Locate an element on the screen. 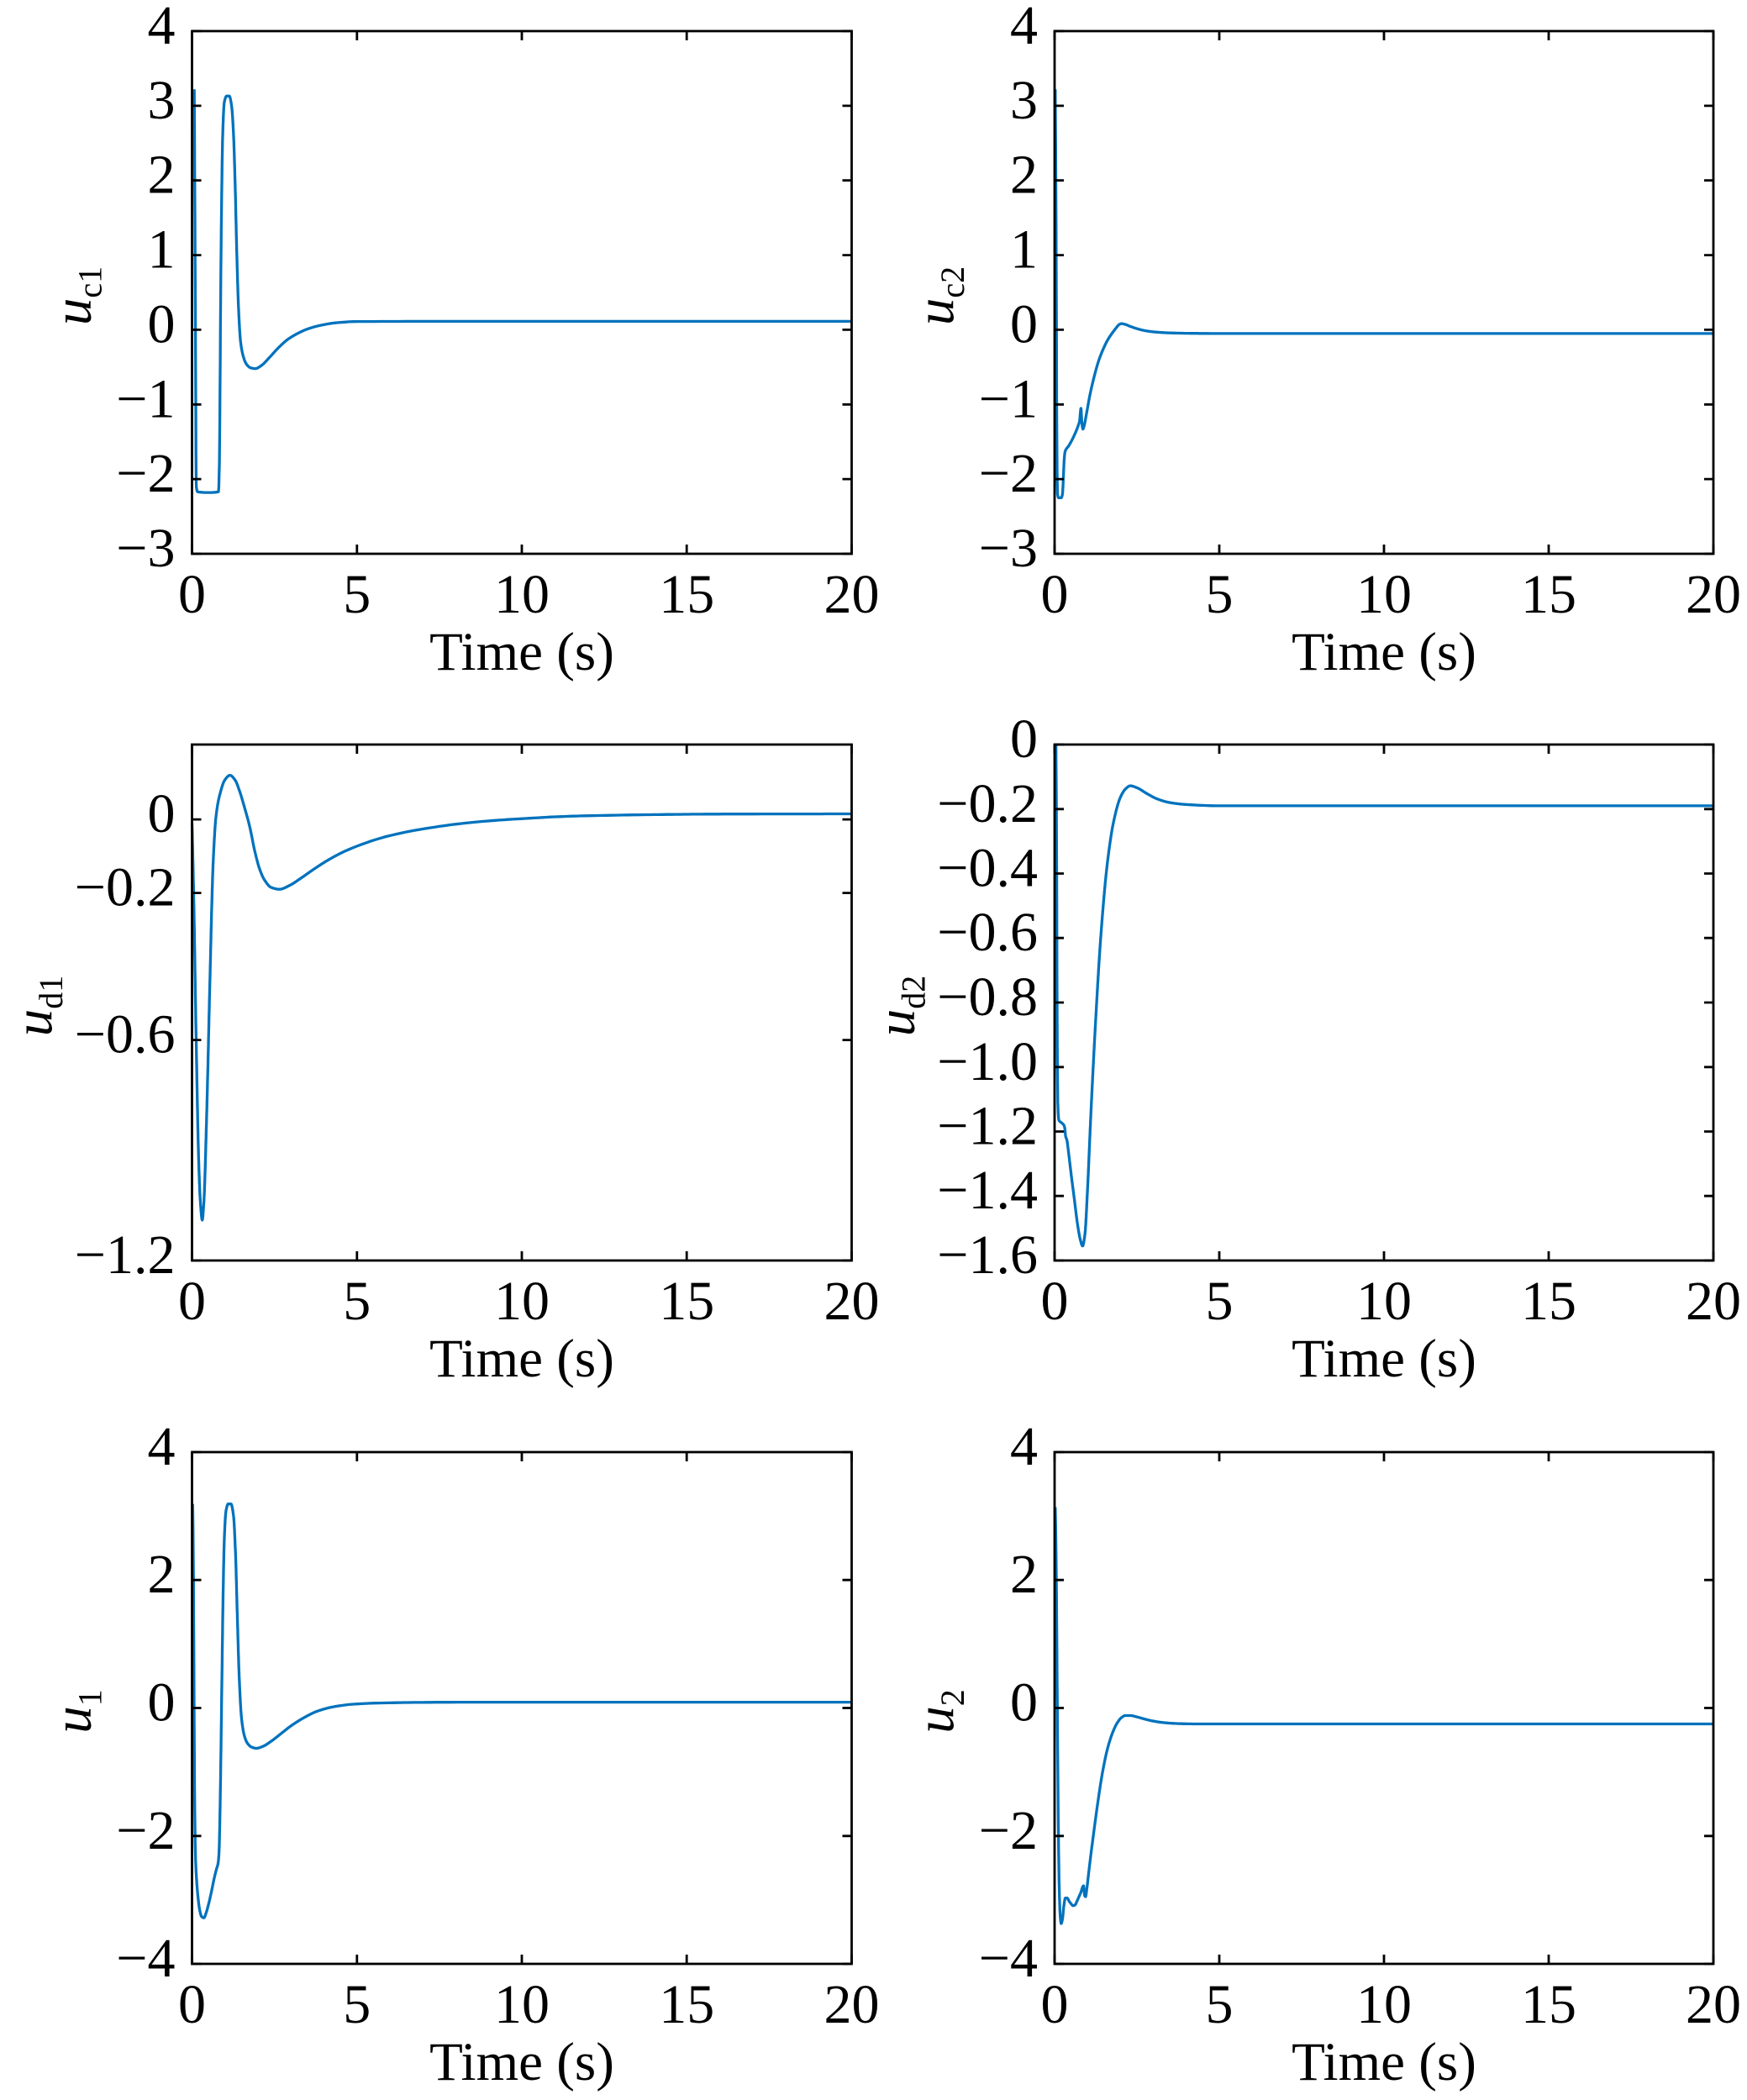  svg-text: −0.4 is located at coordinates (988, 868).